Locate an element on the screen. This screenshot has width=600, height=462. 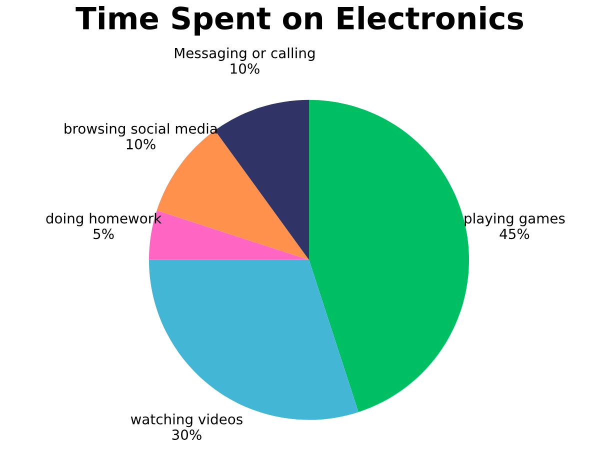
data-label: 45% is located at coordinates (515, 234).